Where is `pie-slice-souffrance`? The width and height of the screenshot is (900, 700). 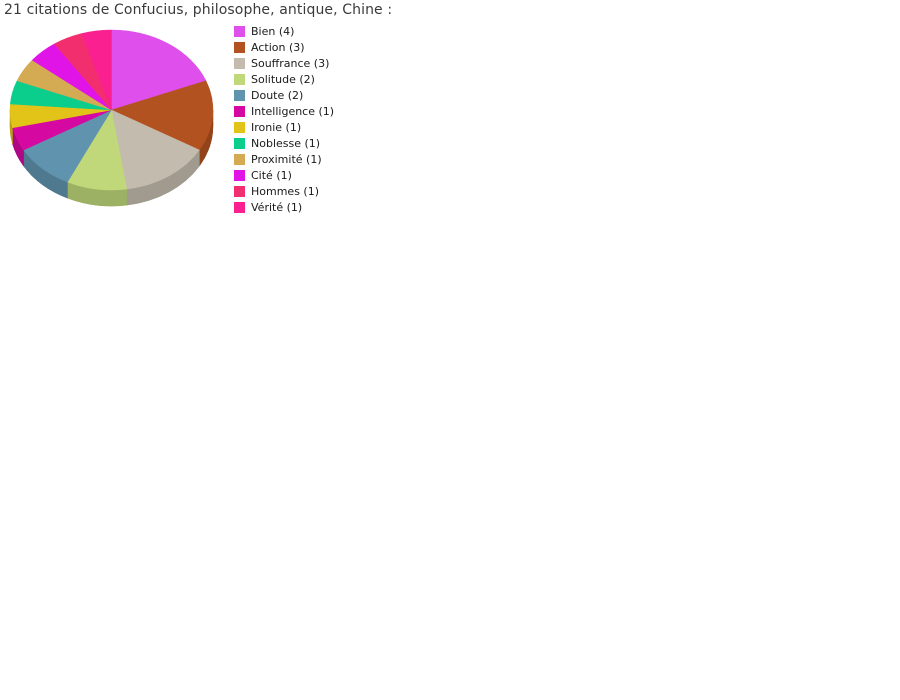
pie-slice-souffrance is located at coordinates (155, 149).